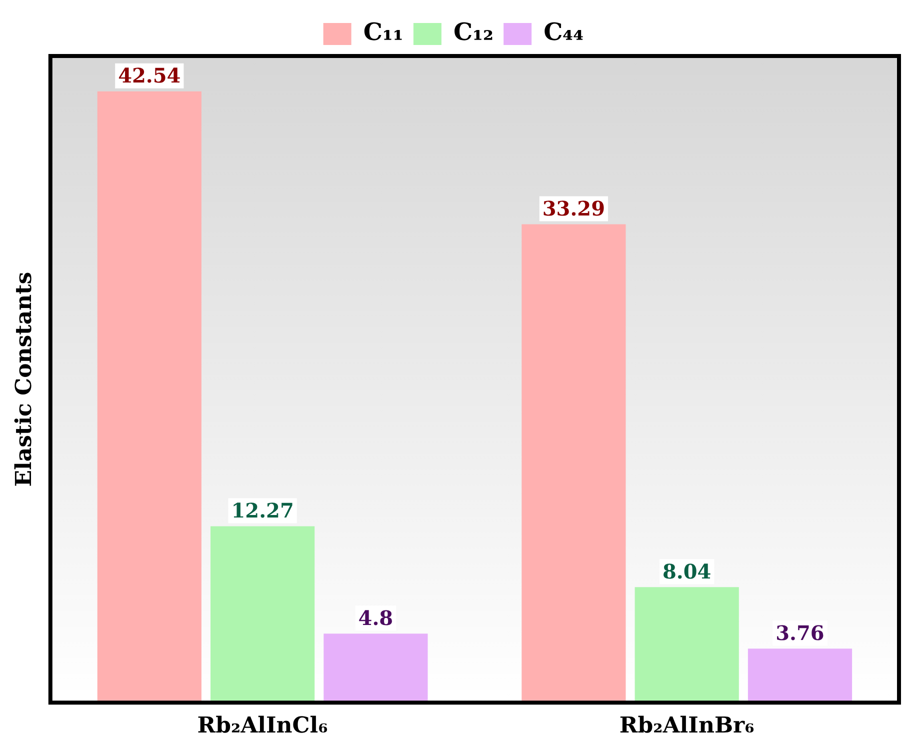 The height and width of the screenshot is (752, 915). Describe the element at coordinates (23, 379) in the screenshot. I see `y-axis-title: Elastic Constants` at that location.